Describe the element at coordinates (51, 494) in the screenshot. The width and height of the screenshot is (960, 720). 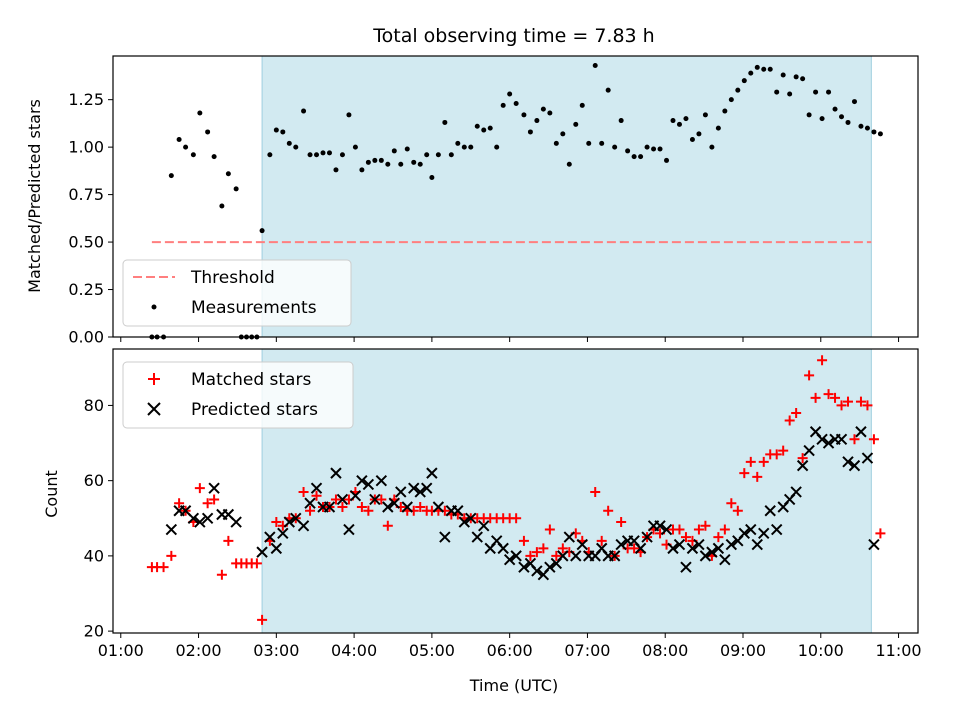
I see `bottom-y-axis-label: Count` at that location.